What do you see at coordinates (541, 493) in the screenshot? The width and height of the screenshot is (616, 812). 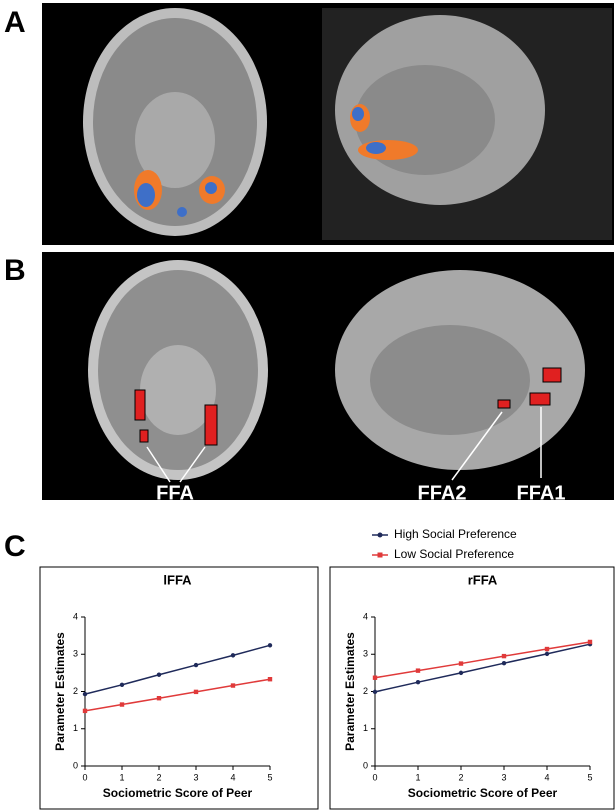 I see `annotation: FFA1` at bounding box center [541, 493].